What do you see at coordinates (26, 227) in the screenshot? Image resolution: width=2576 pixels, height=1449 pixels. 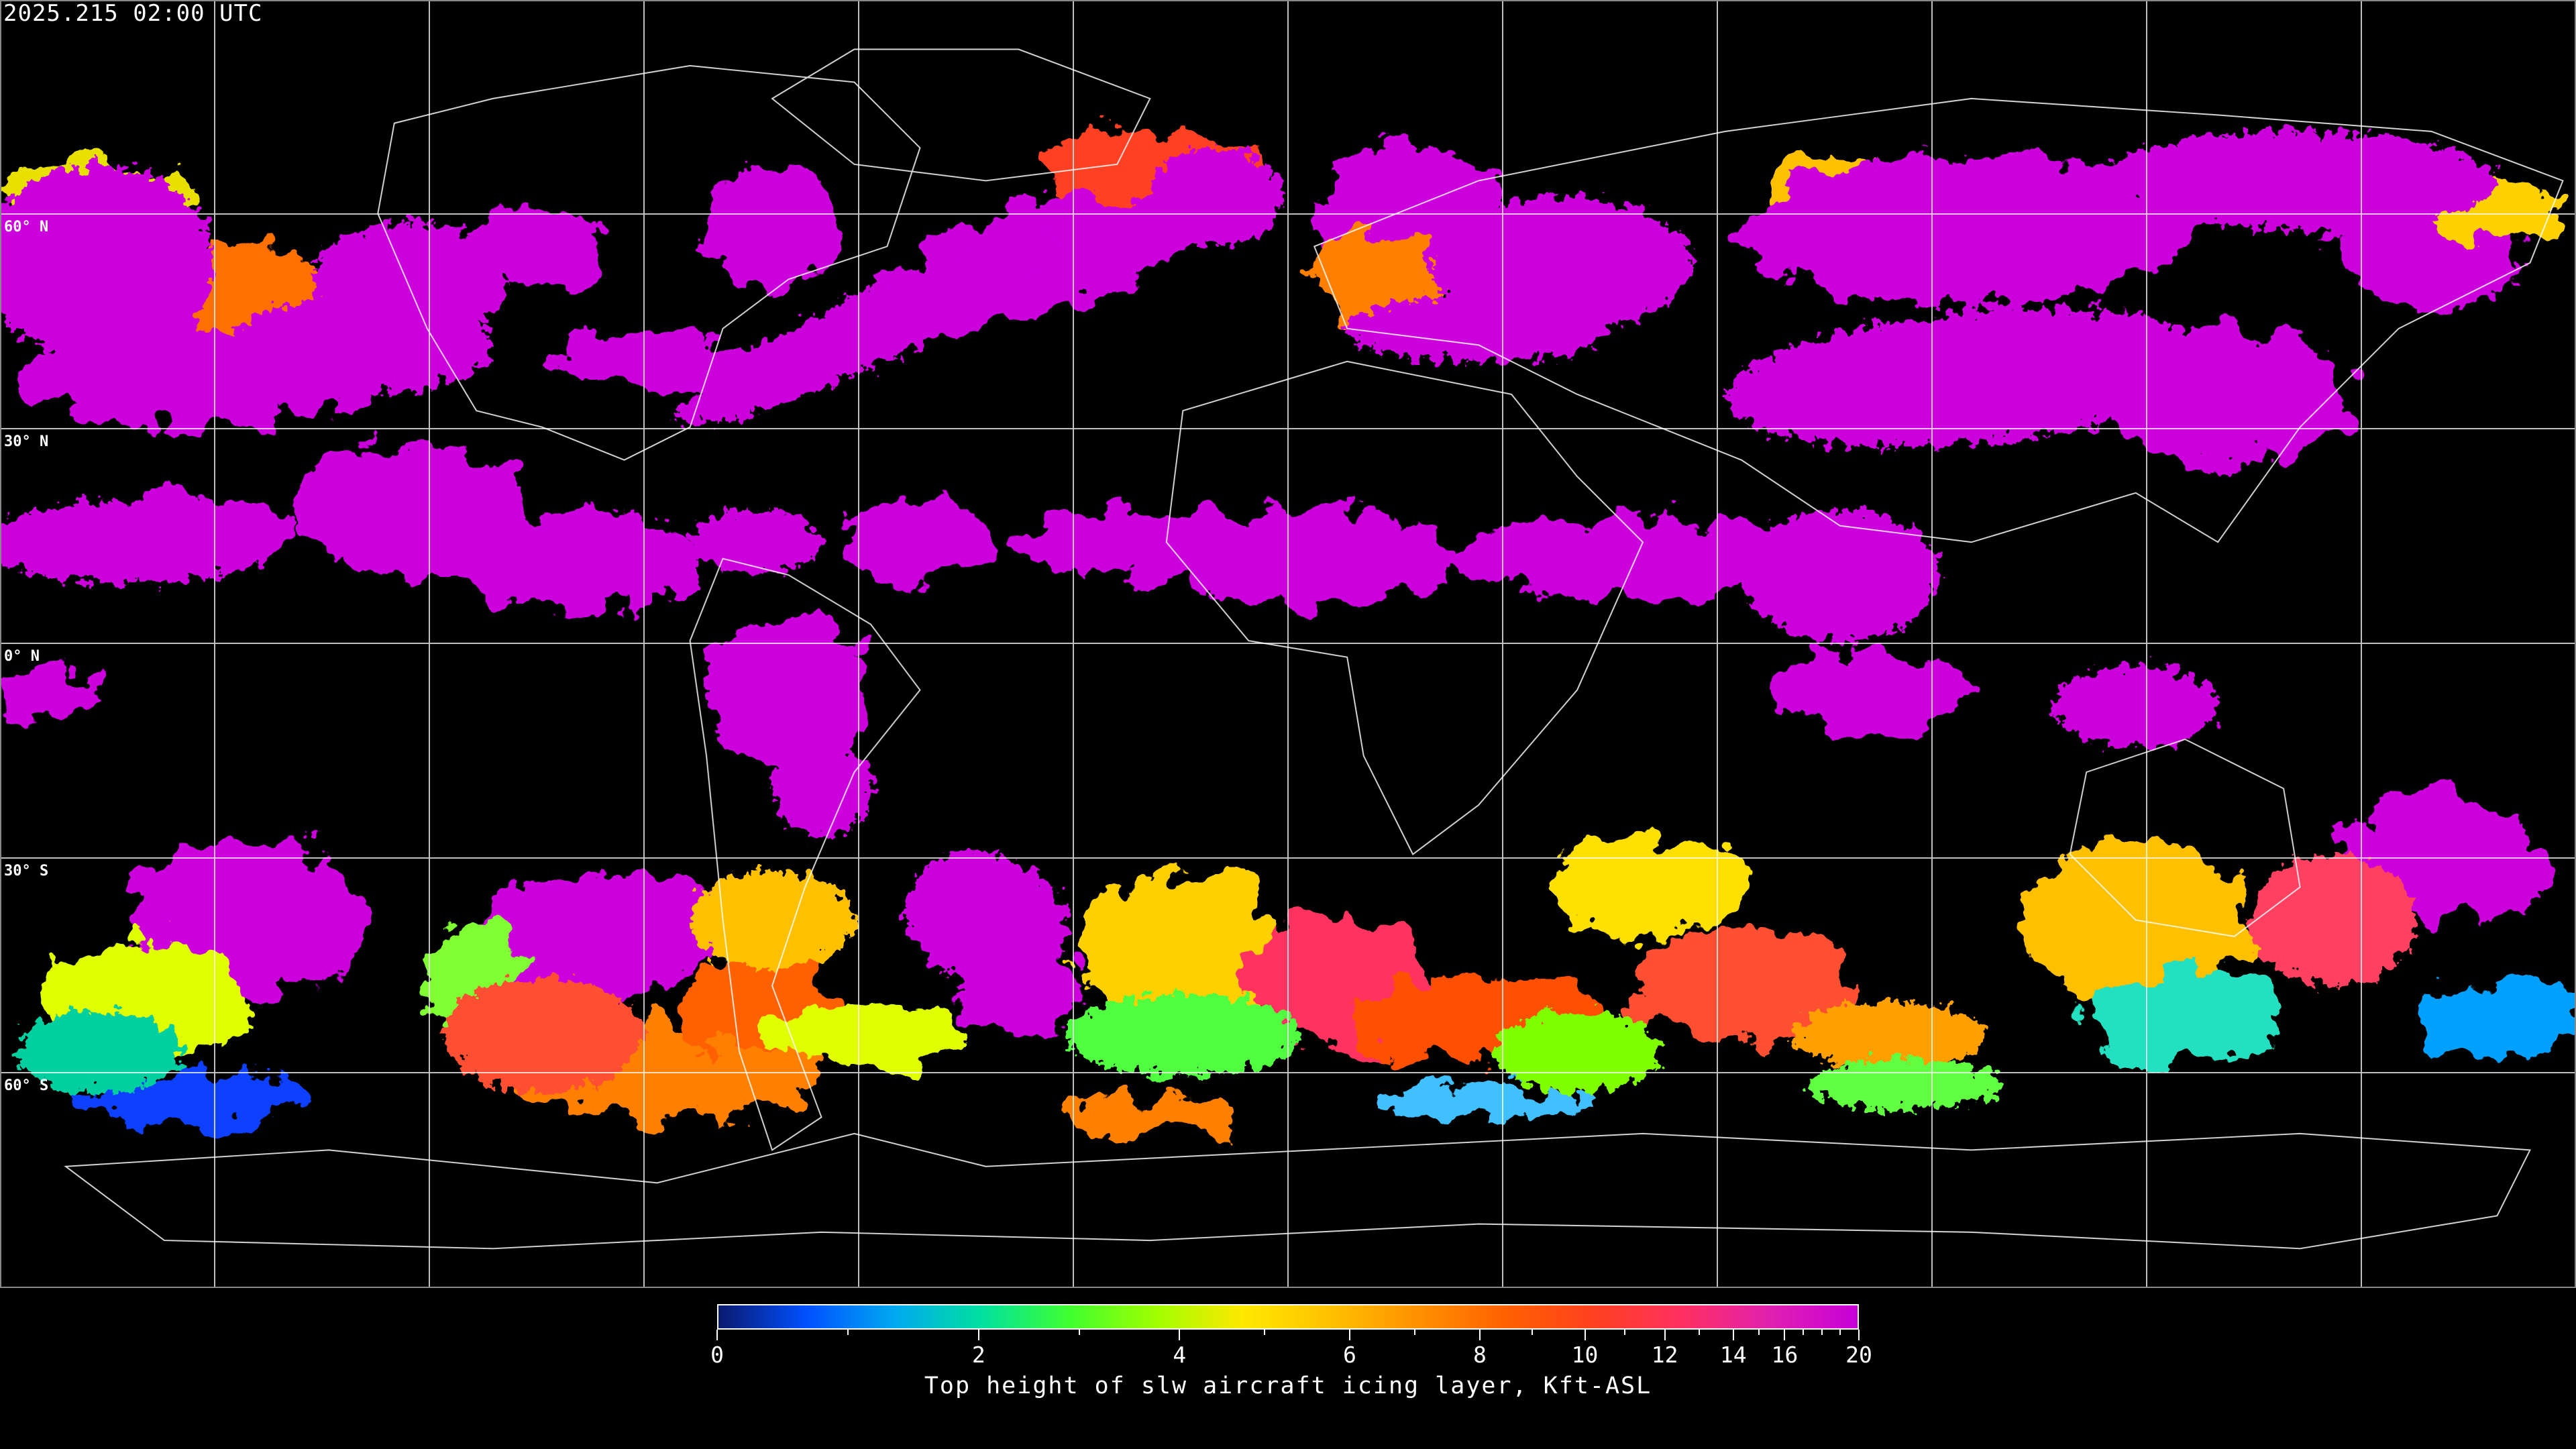 I see `lat-label-60n: 60° N` at bounding box center [26, 227].